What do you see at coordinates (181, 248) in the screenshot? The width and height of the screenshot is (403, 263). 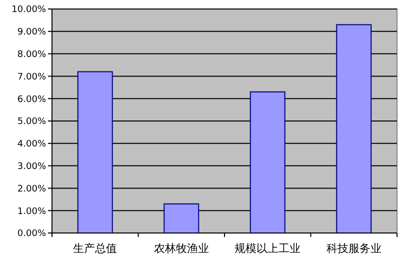 I see `x-tick-label: 农林牧渔业` at bounding box center [181, 248].